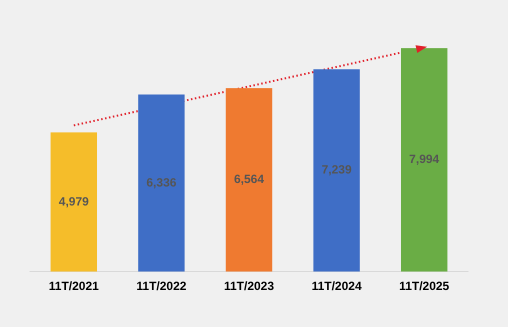 The height and width of the screenshot is (327, 508). I want to click on data-label: 7,239, so click(337, 169).